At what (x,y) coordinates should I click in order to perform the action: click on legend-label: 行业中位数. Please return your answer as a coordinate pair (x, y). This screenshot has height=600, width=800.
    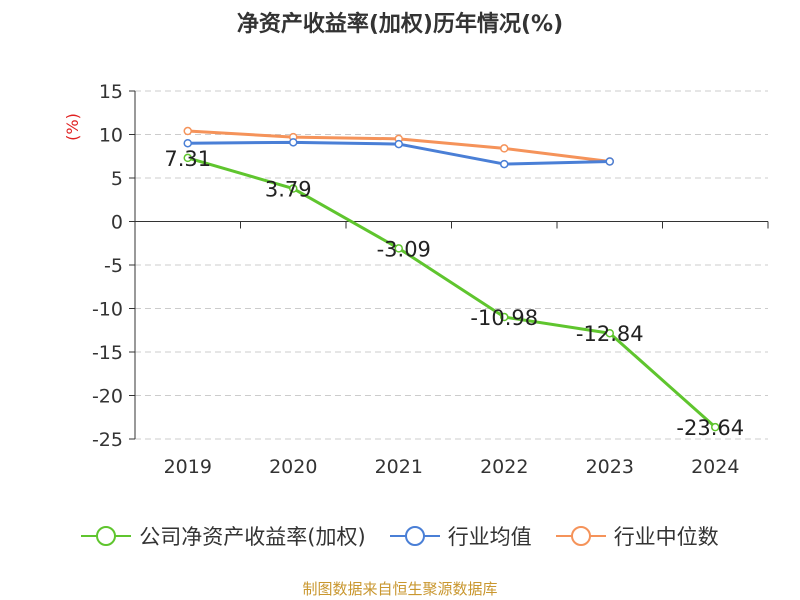
    Looking at the image, I should click on (666, 537).